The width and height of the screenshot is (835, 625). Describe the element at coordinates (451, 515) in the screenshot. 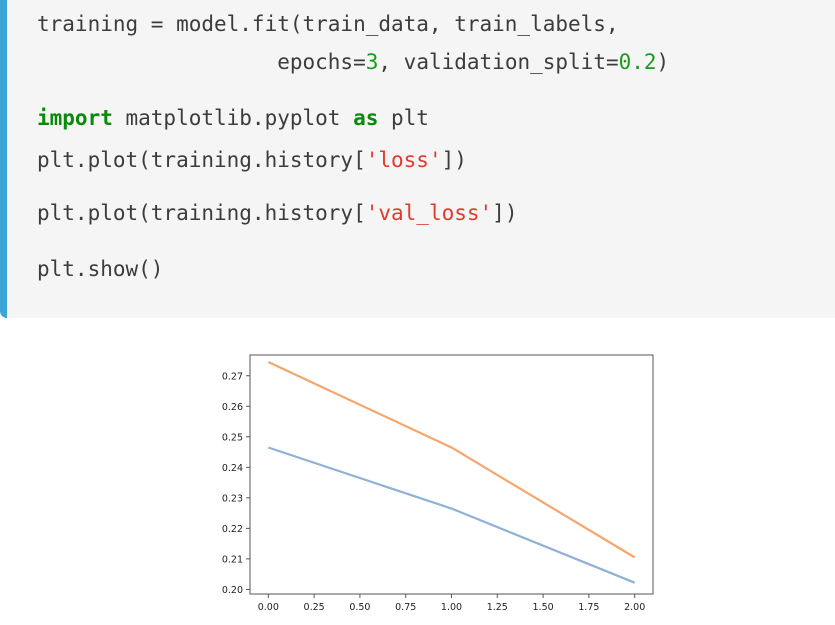

I see `series-loss-line` at that location.